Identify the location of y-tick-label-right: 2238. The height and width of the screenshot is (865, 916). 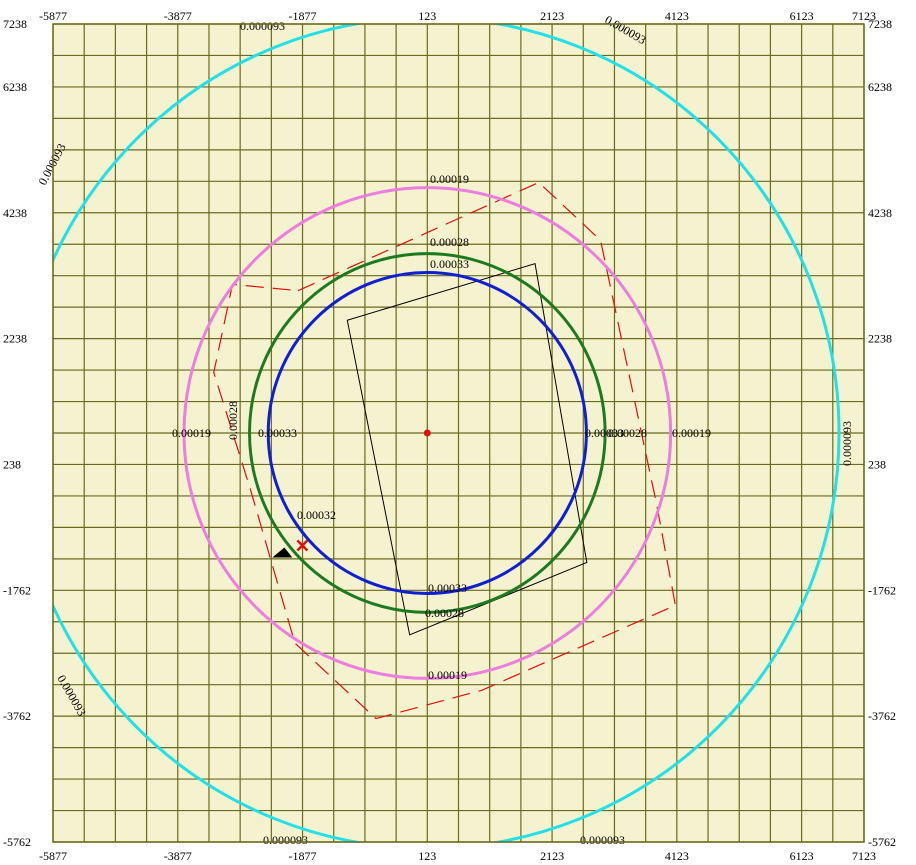
(880, 339).